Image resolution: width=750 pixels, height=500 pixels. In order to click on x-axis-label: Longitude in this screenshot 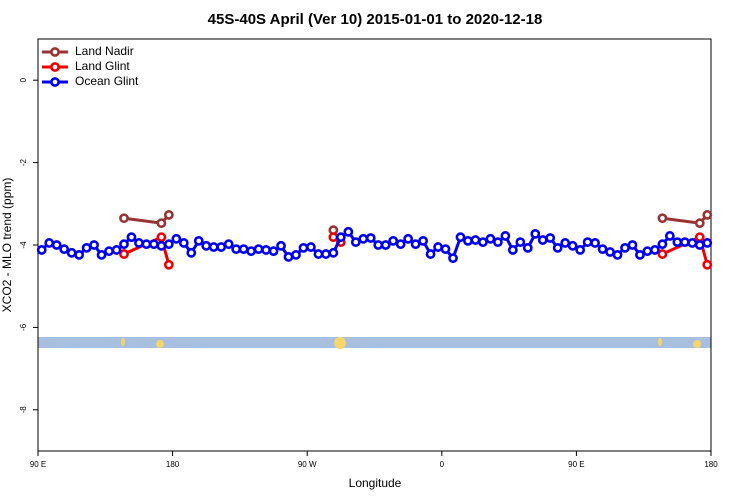, I will do `click(375, 483)`.